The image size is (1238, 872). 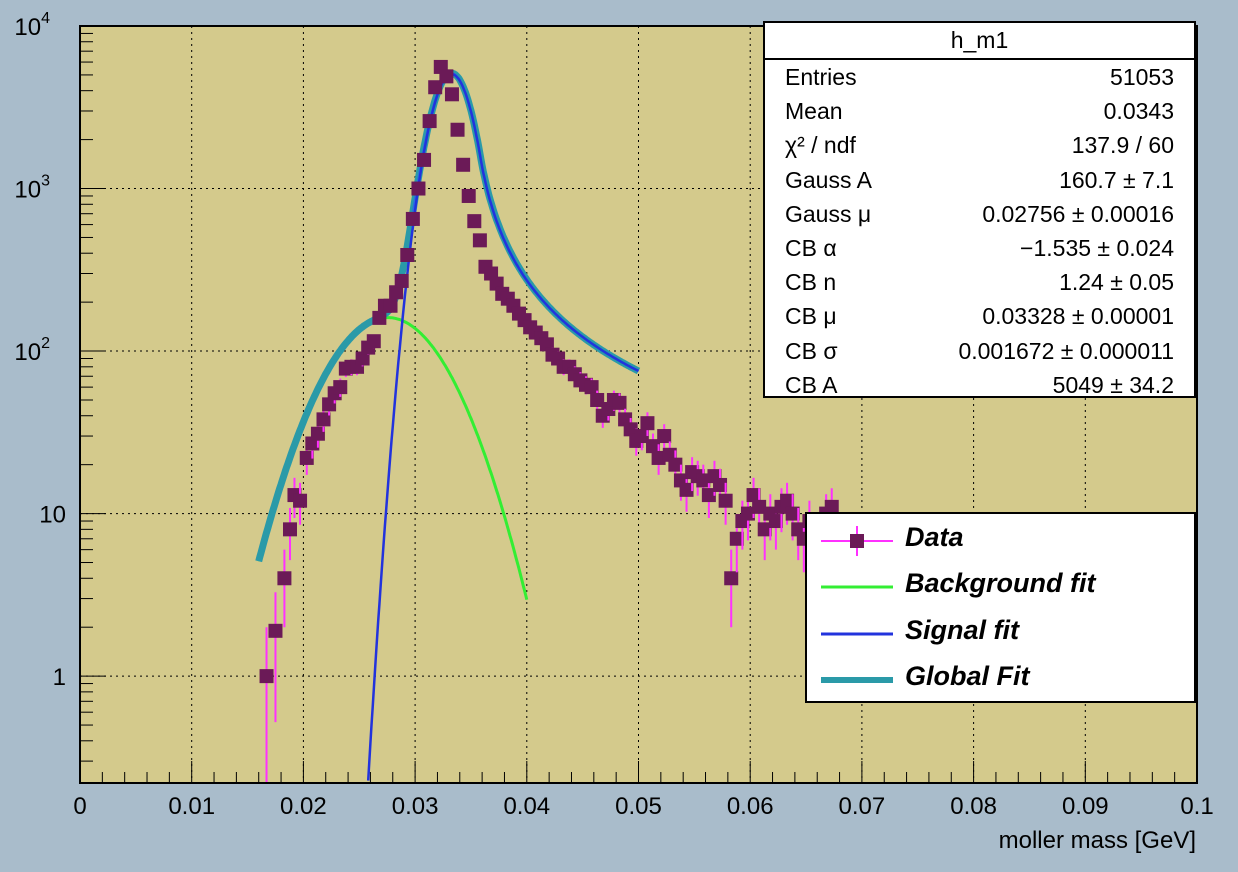 What do you see at coordinates (962, 630) in the screenshot?
I see `legend-label-signal-fit: Signal fit` at bounding box center [962, 630].